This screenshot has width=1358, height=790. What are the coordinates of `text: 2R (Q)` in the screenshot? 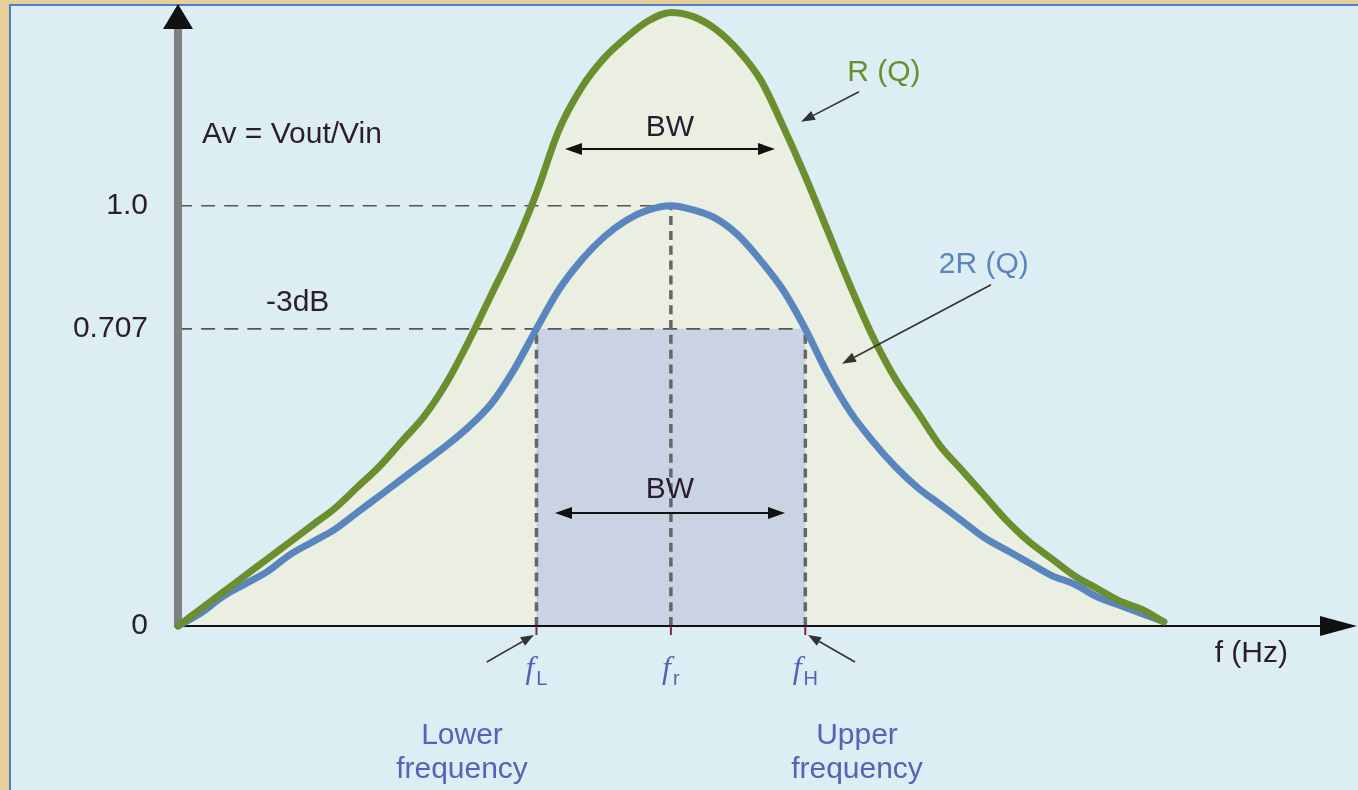 It's located at (983, 263).